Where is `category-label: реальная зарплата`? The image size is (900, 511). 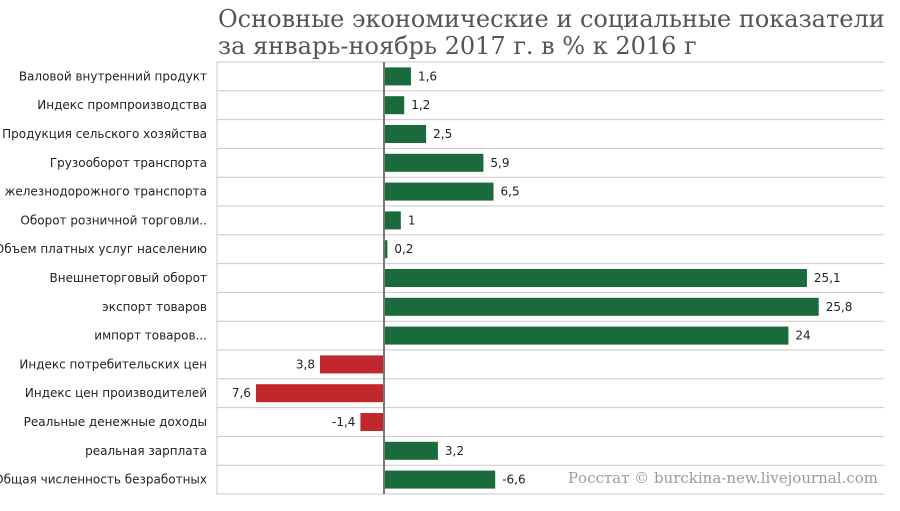
category-label: реальная зарплата is located at coordinates (146, 451).